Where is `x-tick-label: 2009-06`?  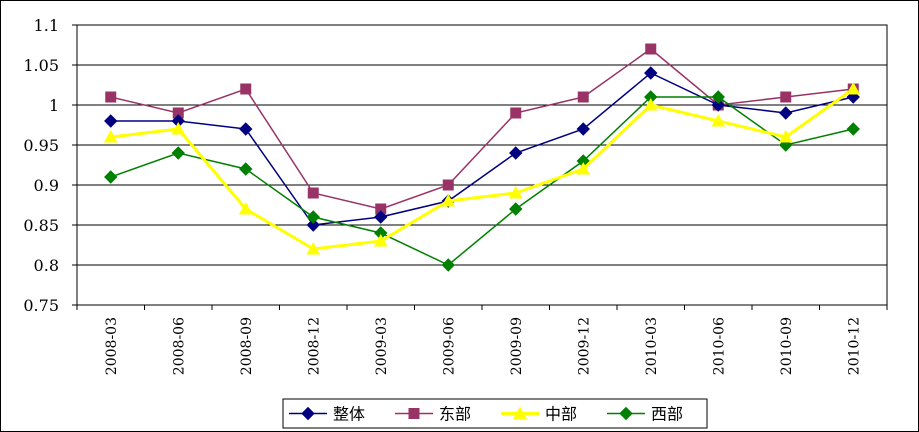 x-tick-label: 2009-06 is located at coordinates (449, 346).